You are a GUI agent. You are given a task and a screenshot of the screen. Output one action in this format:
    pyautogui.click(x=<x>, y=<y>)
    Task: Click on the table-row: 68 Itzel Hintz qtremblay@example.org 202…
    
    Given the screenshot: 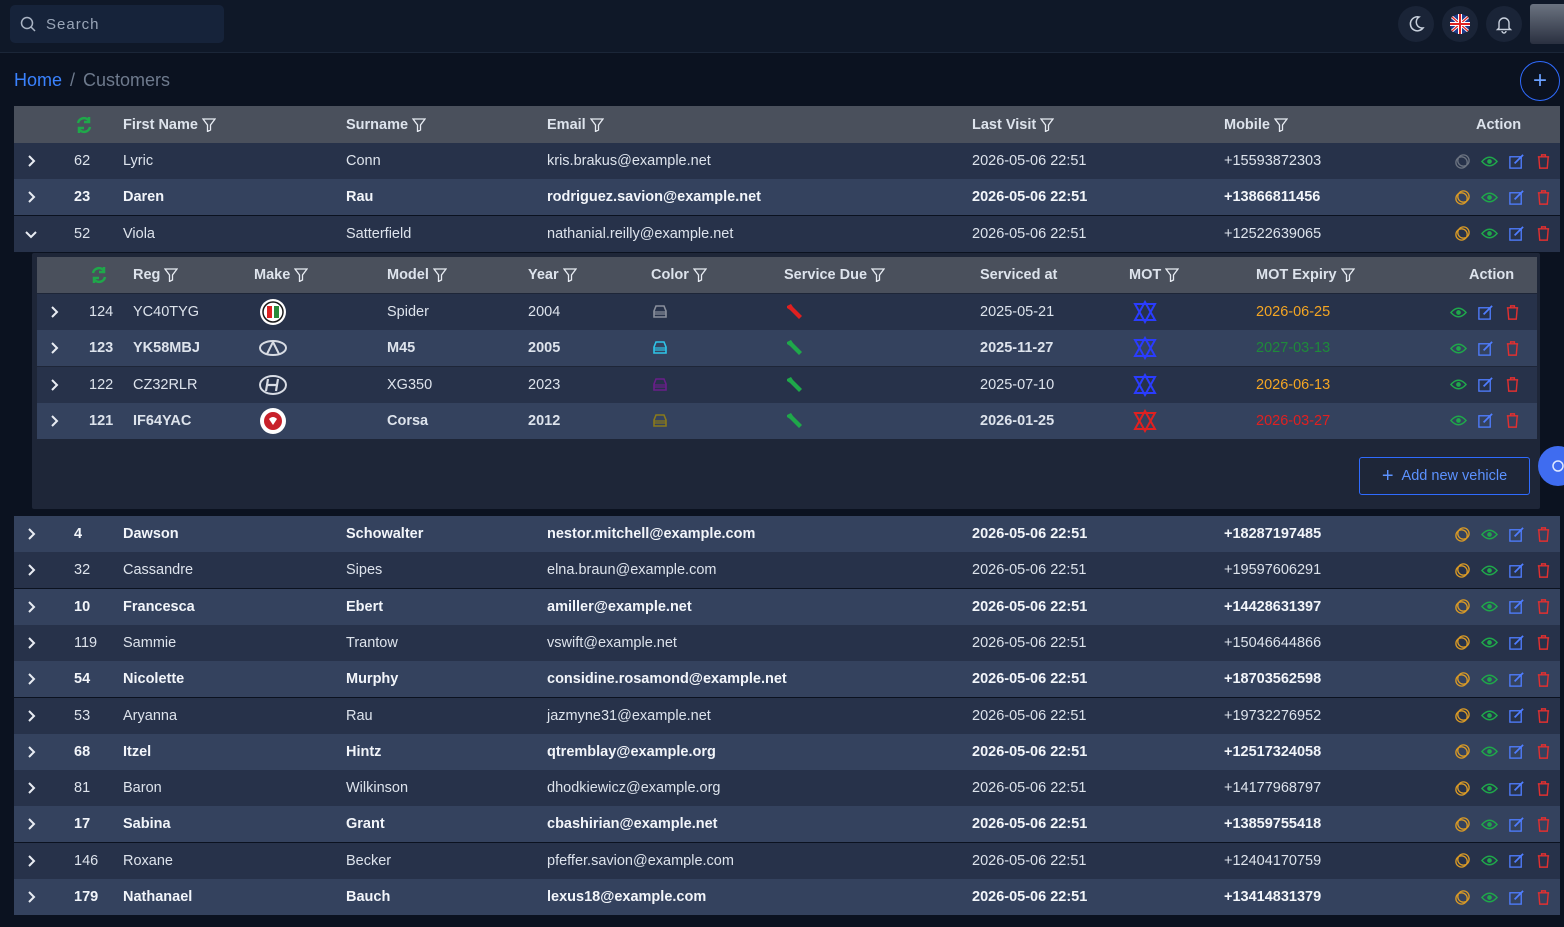 What is the action you would take?
    pyautogui.click(x=787, y=751)
    